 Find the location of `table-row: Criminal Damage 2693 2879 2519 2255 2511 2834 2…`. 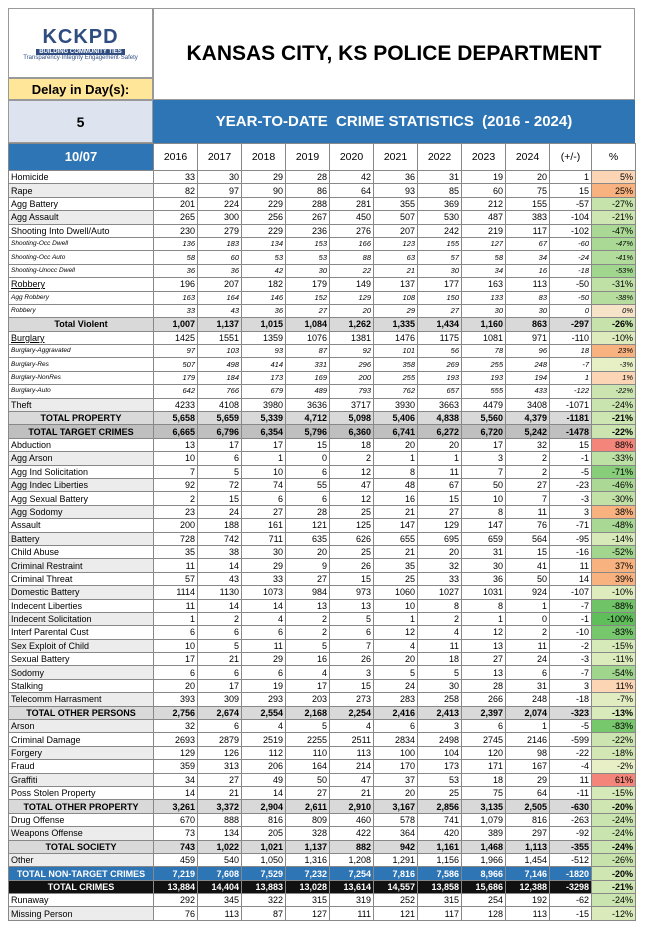

table-row: Criminal Damage 2693 2879 2519 2255 2511 2834 2… is located at coordinates (322, 739).